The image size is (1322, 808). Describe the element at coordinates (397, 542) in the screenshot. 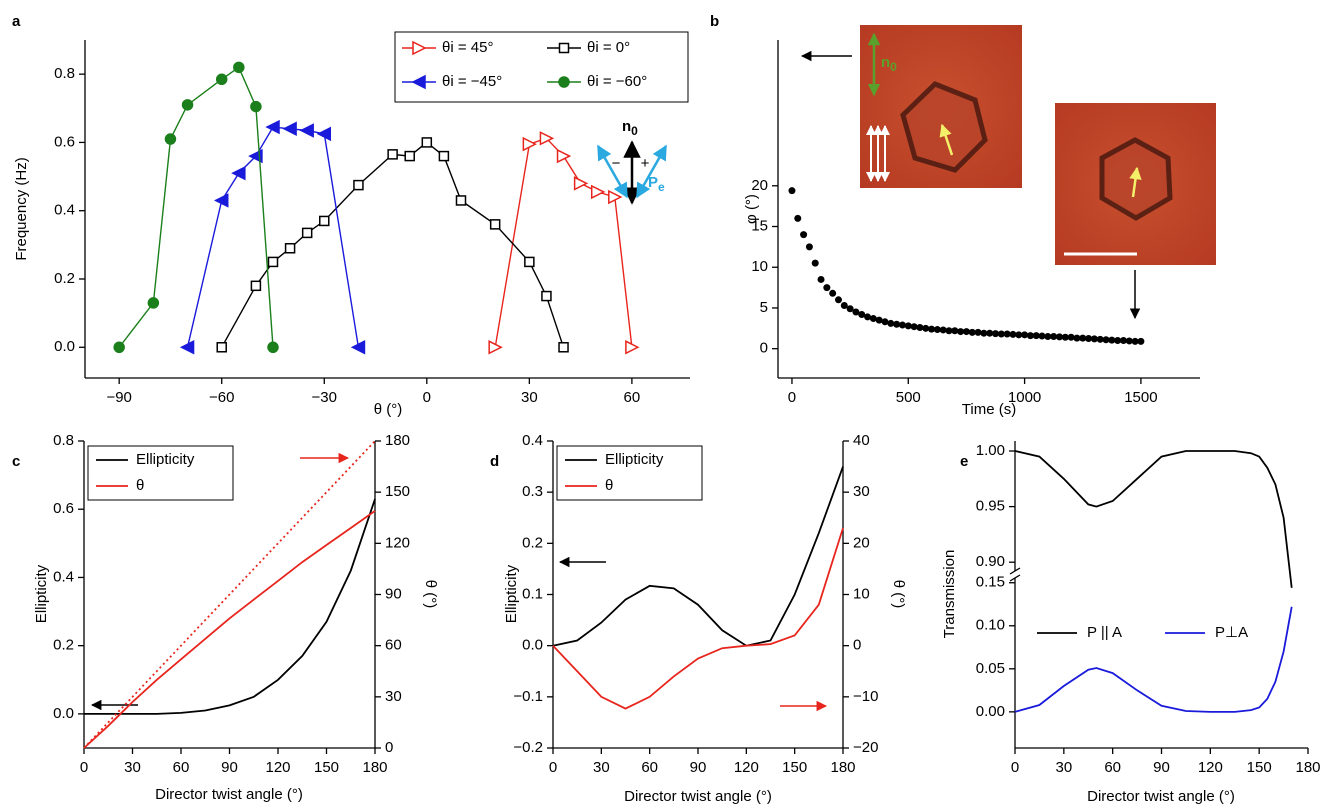

I see `y2-tick-label: 120` at that location.